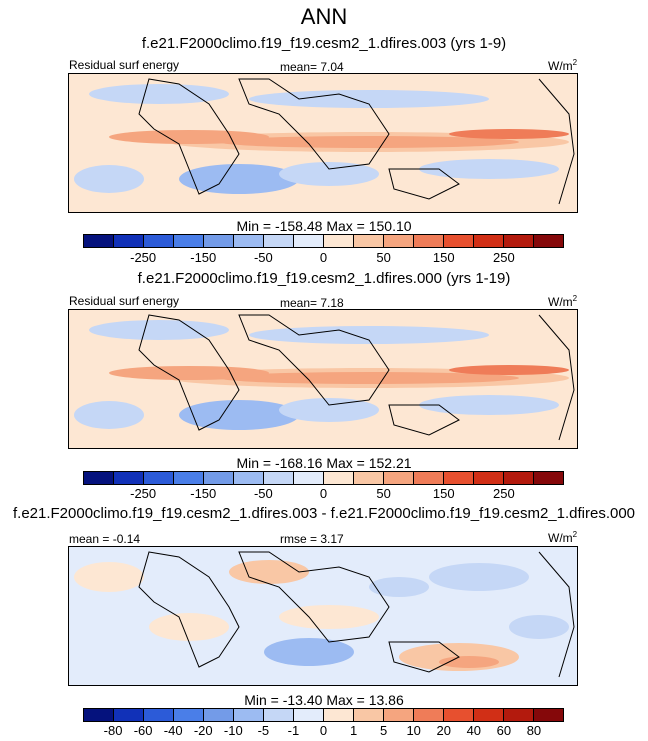 This screenshot has width=648, height=741. Describe the element at coordinates (324, 700) in the screenshot. I see `panel3-minmax: Min = -13.40 Max = 13.86` at that location.